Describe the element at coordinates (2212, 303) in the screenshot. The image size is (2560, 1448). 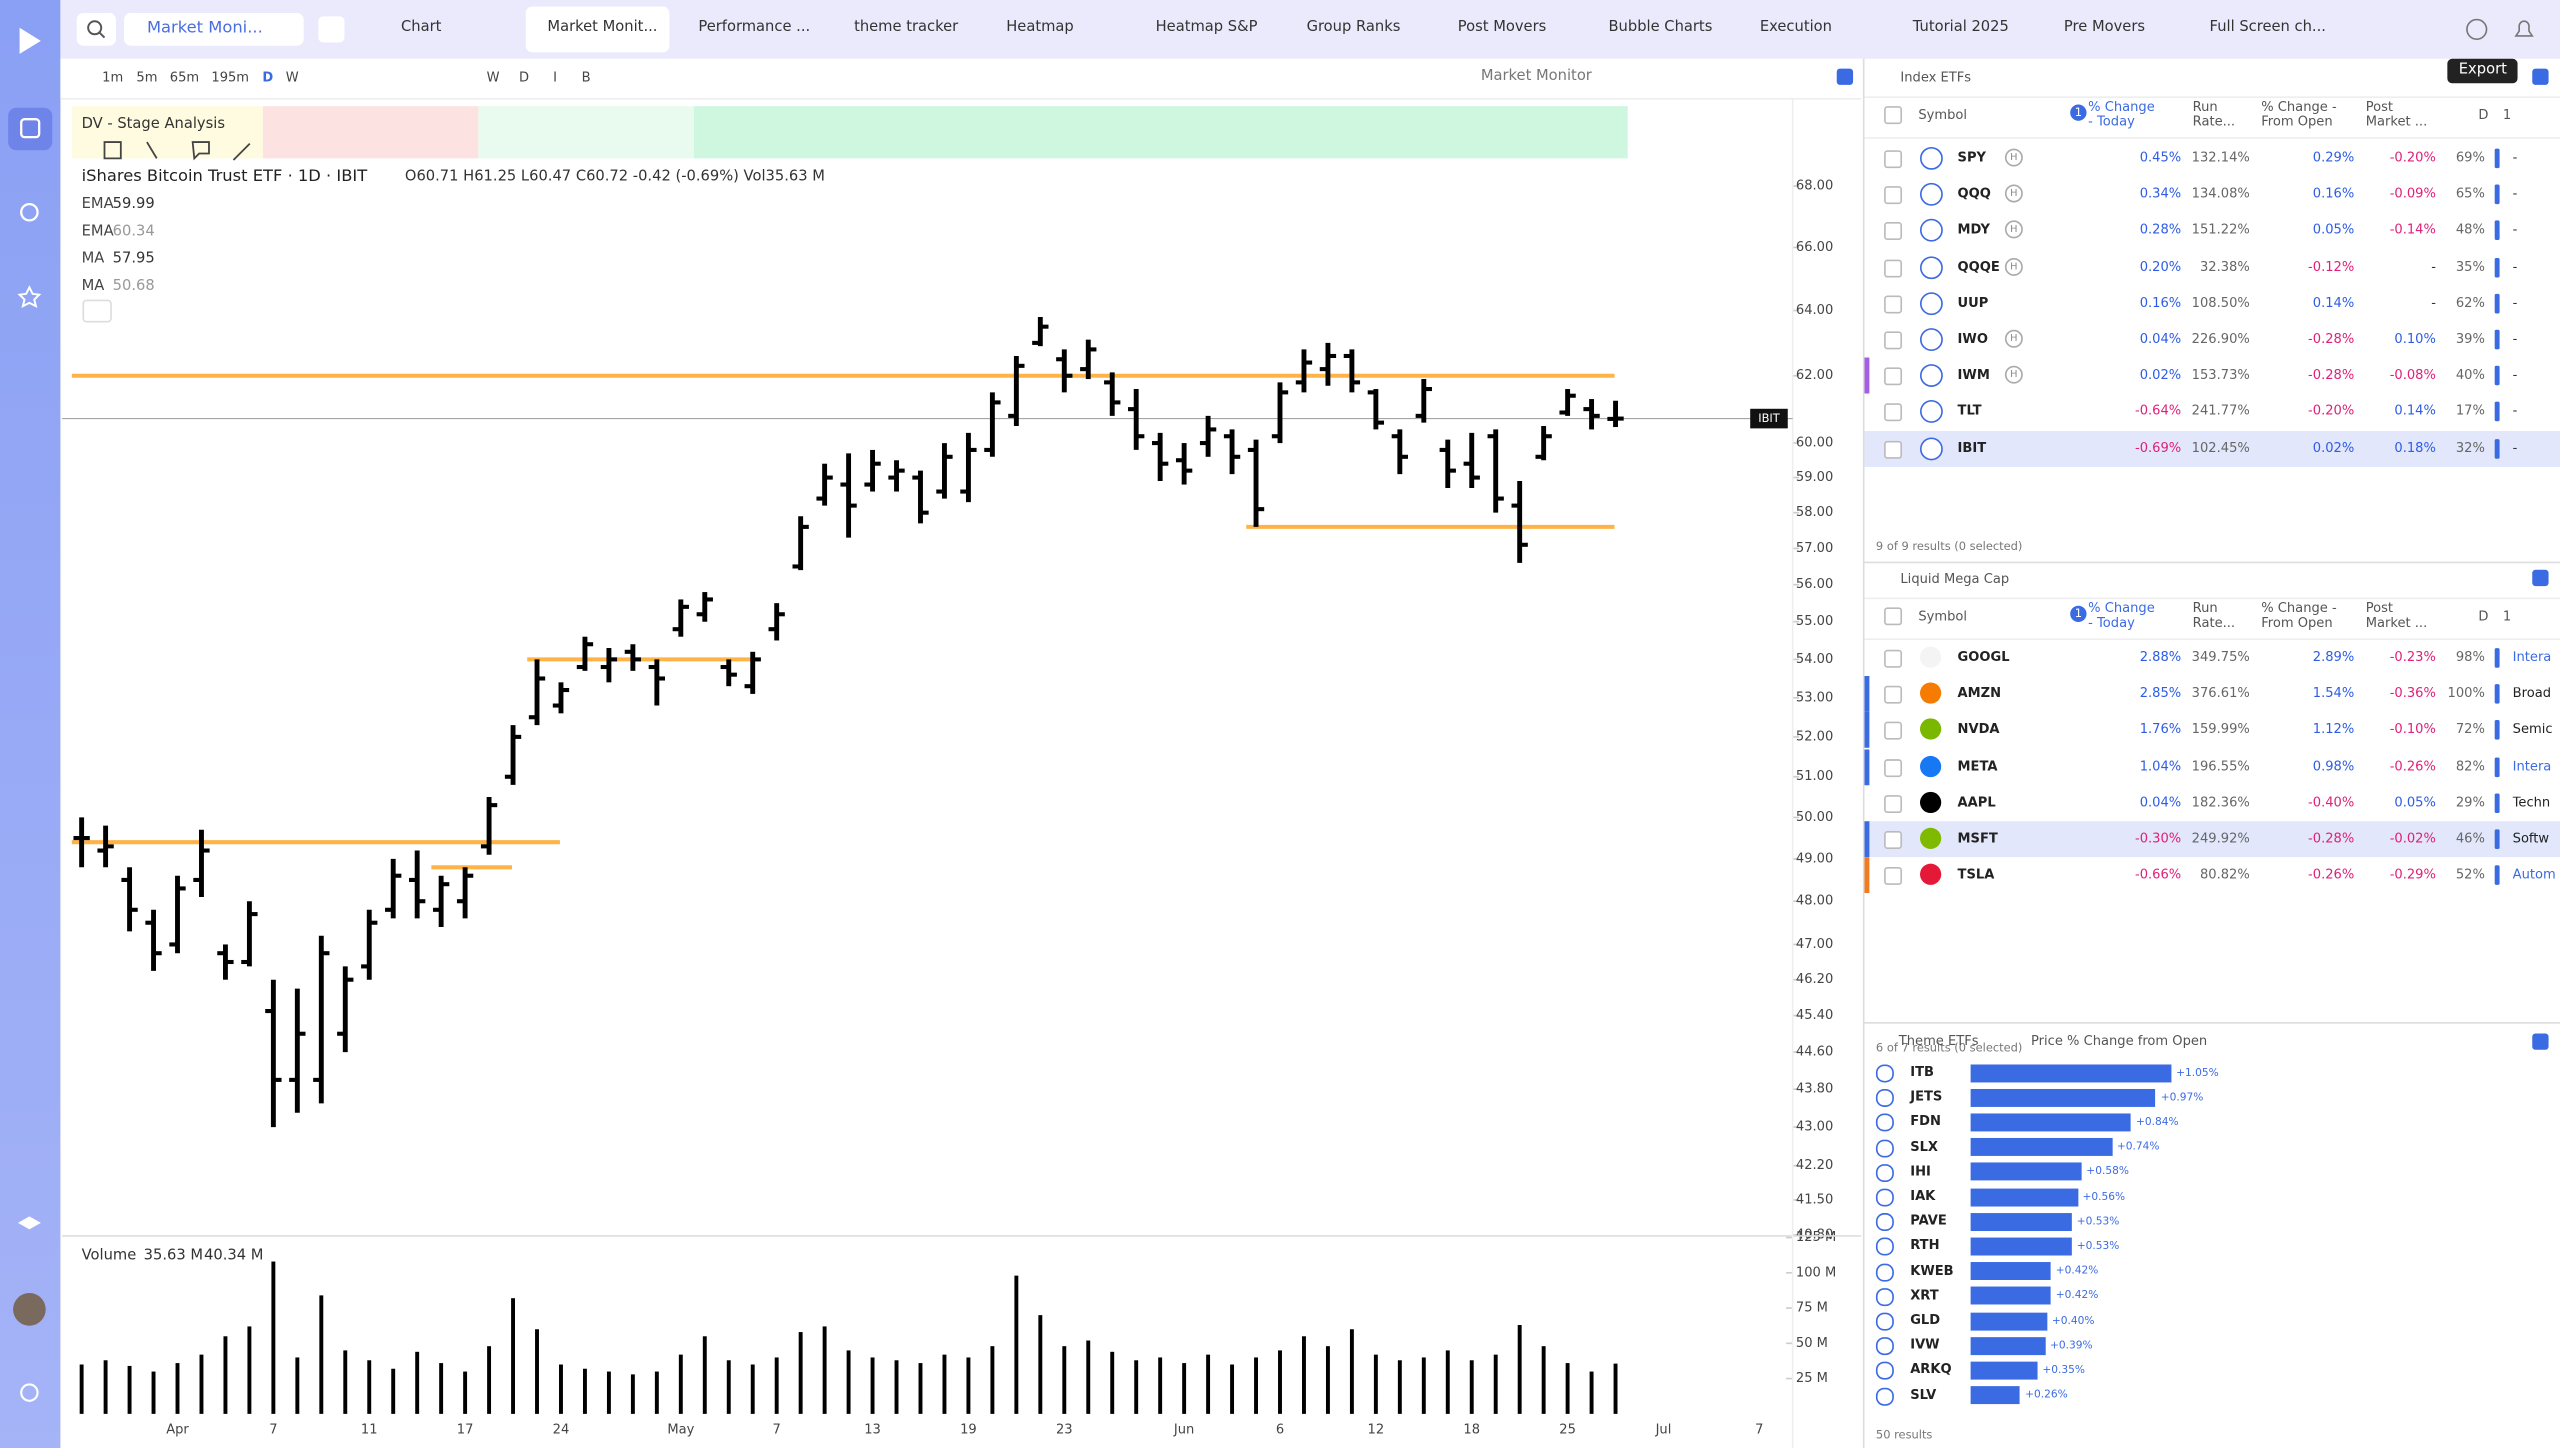
I see `table-row: UUP 0.16% 108.50% 0.14% - 62% -` at that location.